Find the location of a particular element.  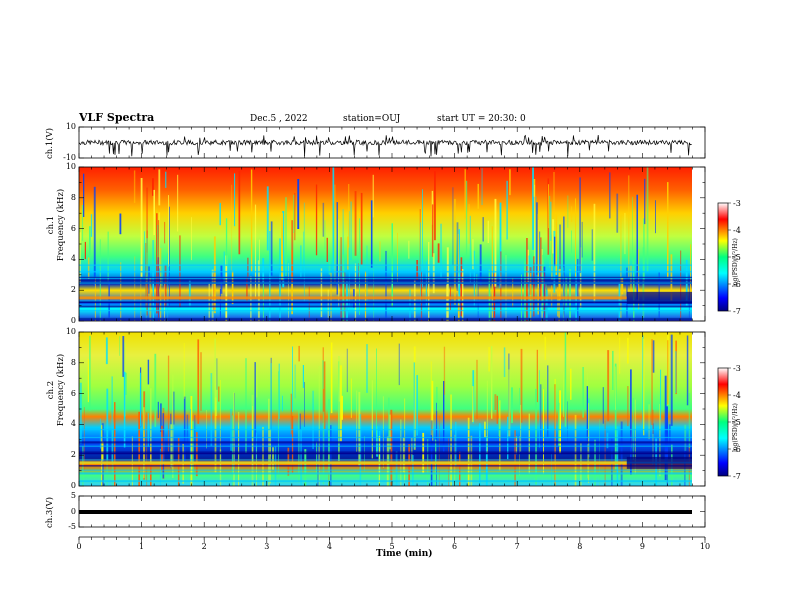

colorbar-tick-label: -4 is located at coordinates (737, 395).